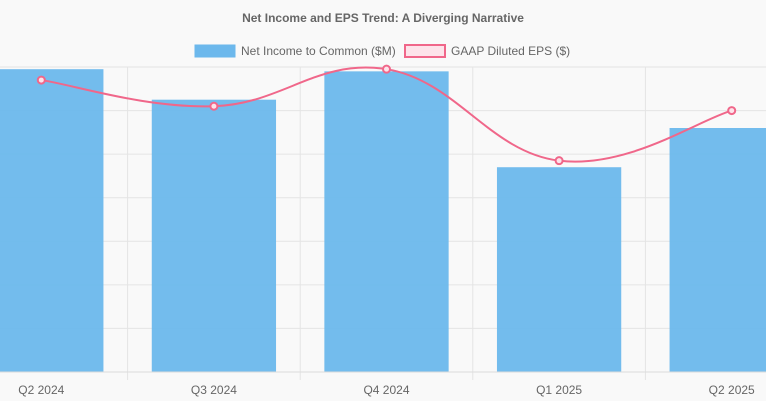 This screenshot has width=766, height=401. Describe the element at coordinates (214, 390) in the screenshot. I see `x-tick-label: Q3 2024` at that location.